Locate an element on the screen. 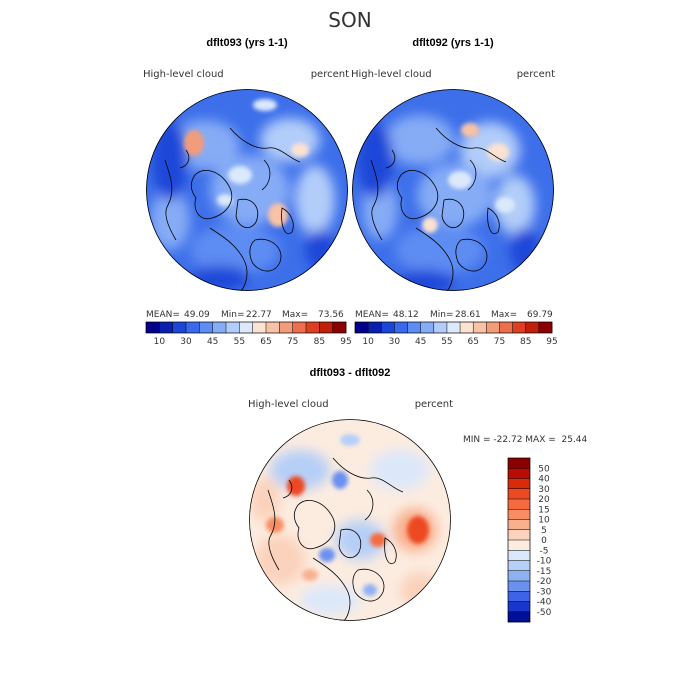 Image resolution: width=700 pixels, height=700 pixels. panel-2-min-value: 28.61 is located at coordinates (468, 315).